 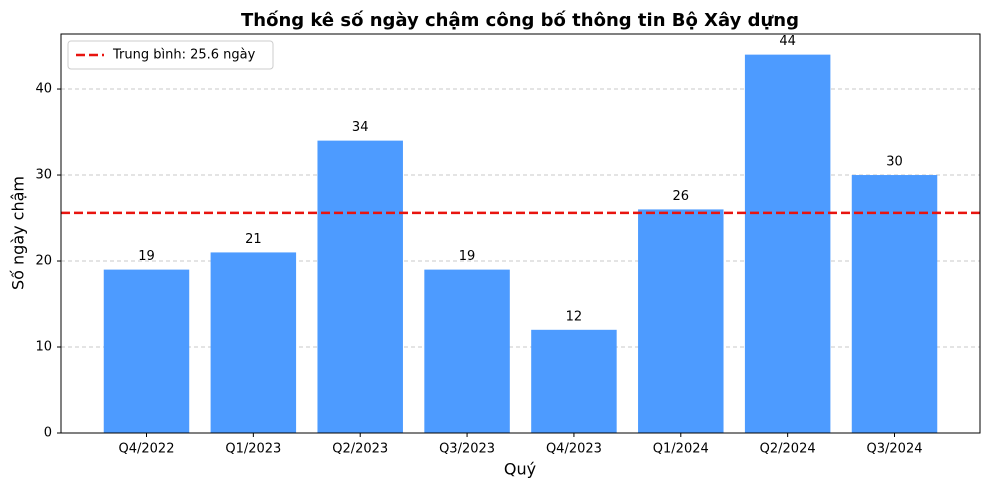 What do you see at coordinates (360, 127) in the screenshot?
I see `value-label: 34` at bounding box center [360, 127].